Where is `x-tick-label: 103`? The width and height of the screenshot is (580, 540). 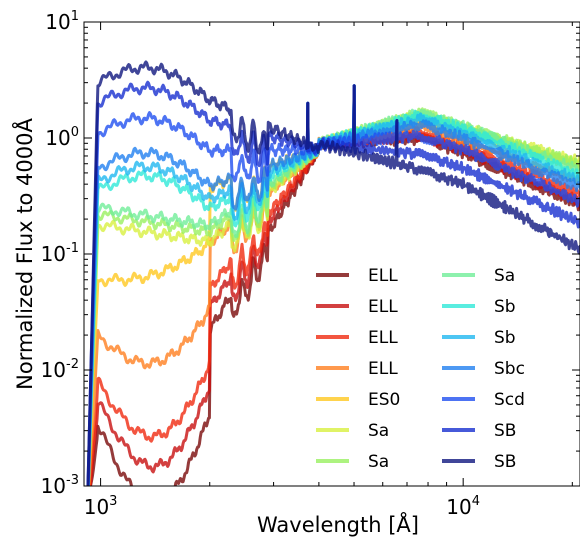
x-tick-label: 103 is located at coordinates (101, 506).